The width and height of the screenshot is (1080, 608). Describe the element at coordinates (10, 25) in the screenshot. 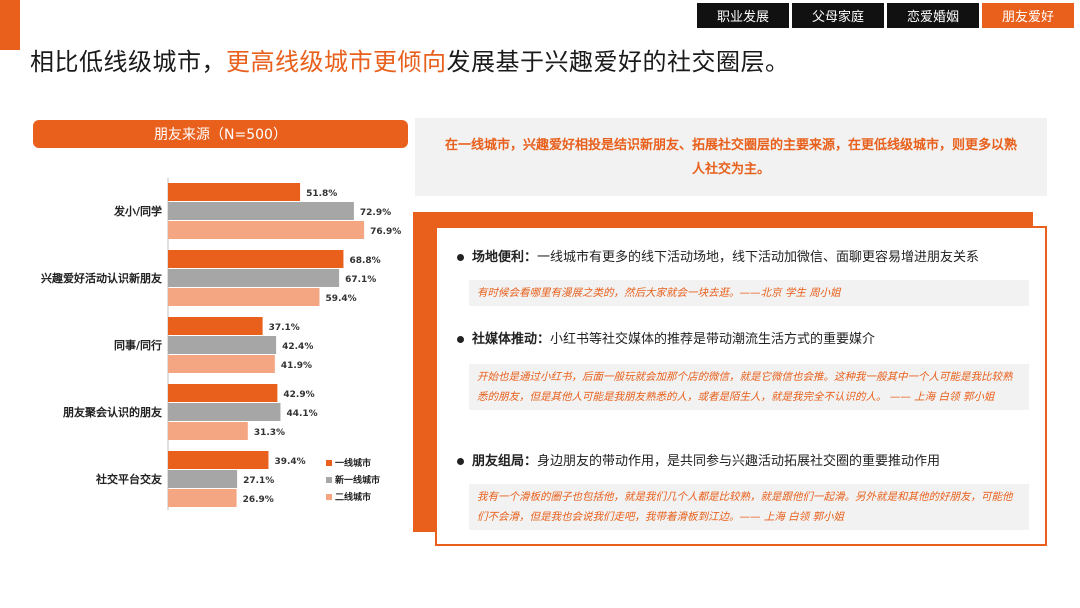

I see `accent-bar` at that location.